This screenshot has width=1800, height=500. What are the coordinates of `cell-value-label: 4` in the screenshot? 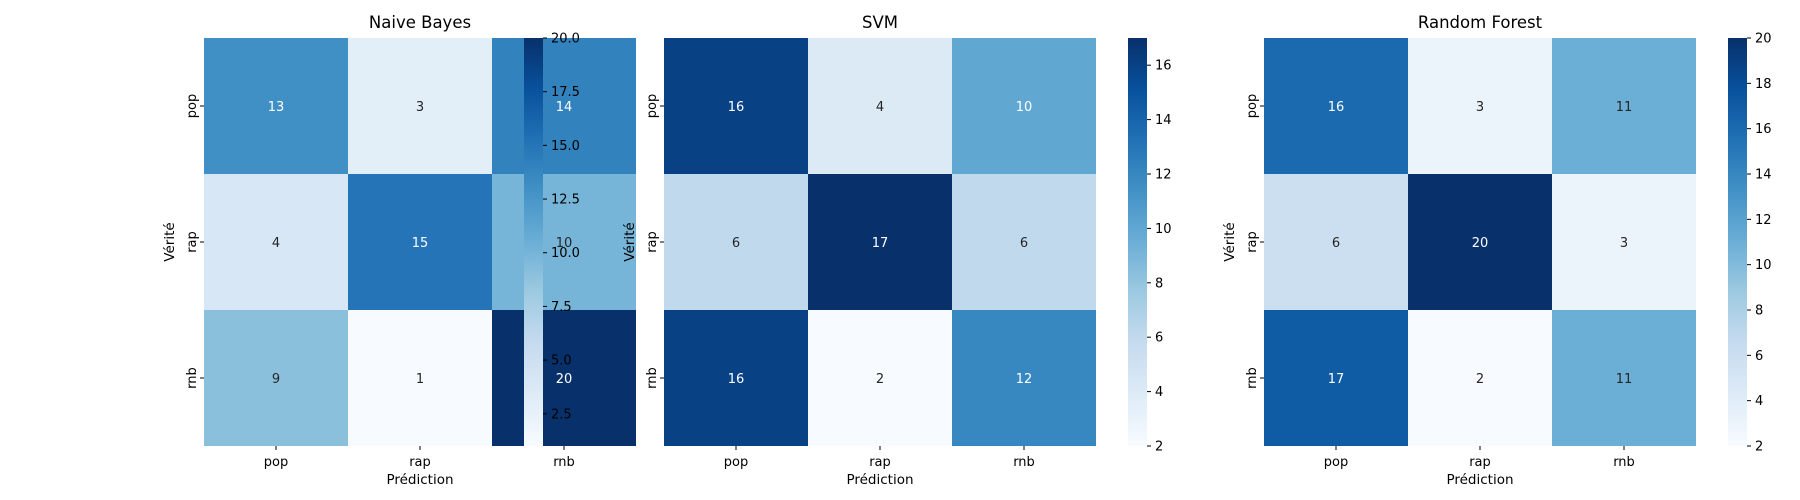 It's located at (880, 107).